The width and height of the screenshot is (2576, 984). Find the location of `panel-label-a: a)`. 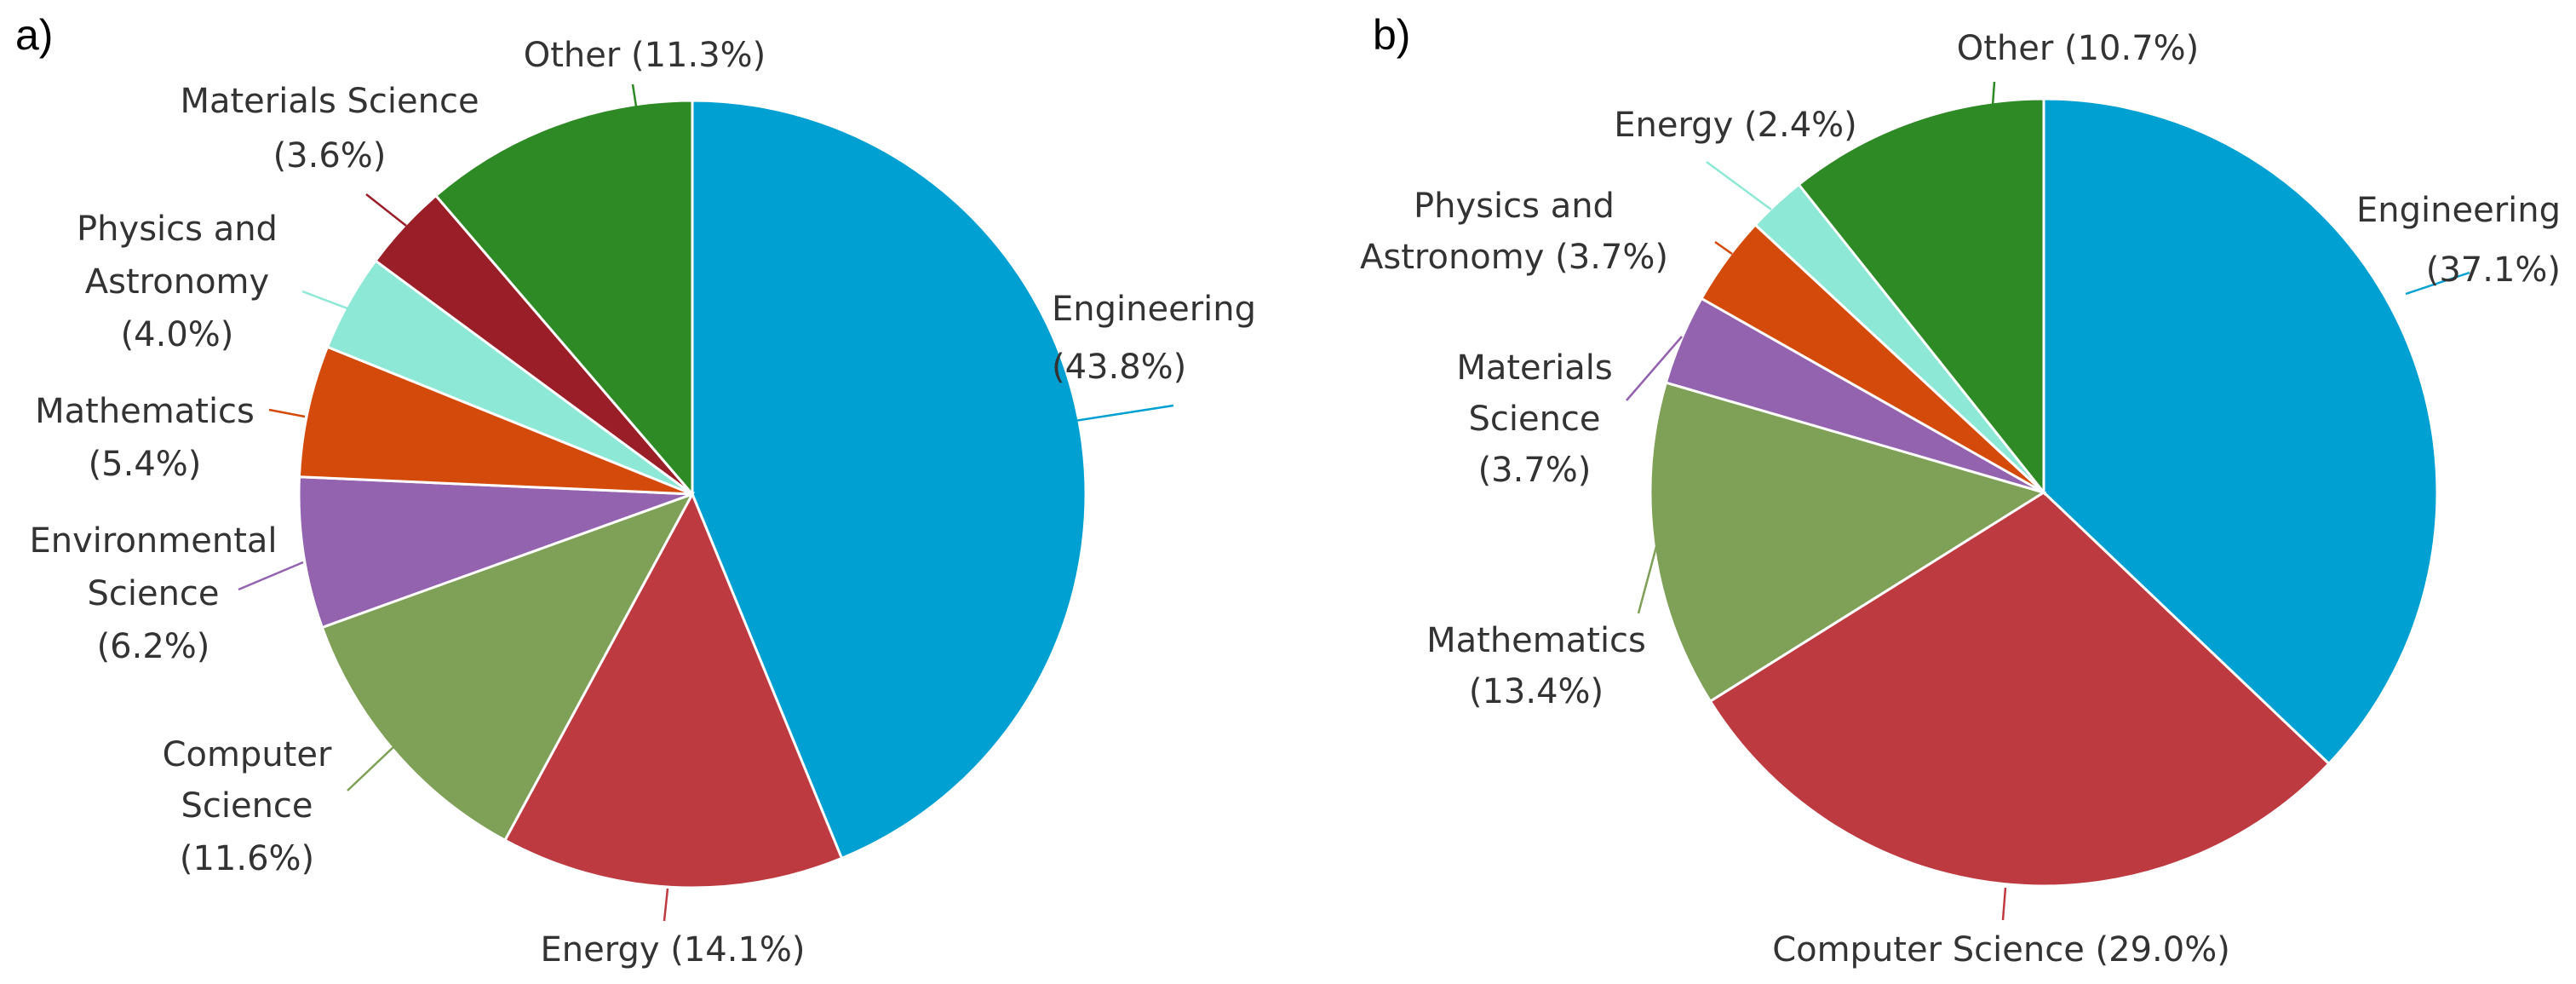

panel-label-a: a) is located at coordinates (34, 35).